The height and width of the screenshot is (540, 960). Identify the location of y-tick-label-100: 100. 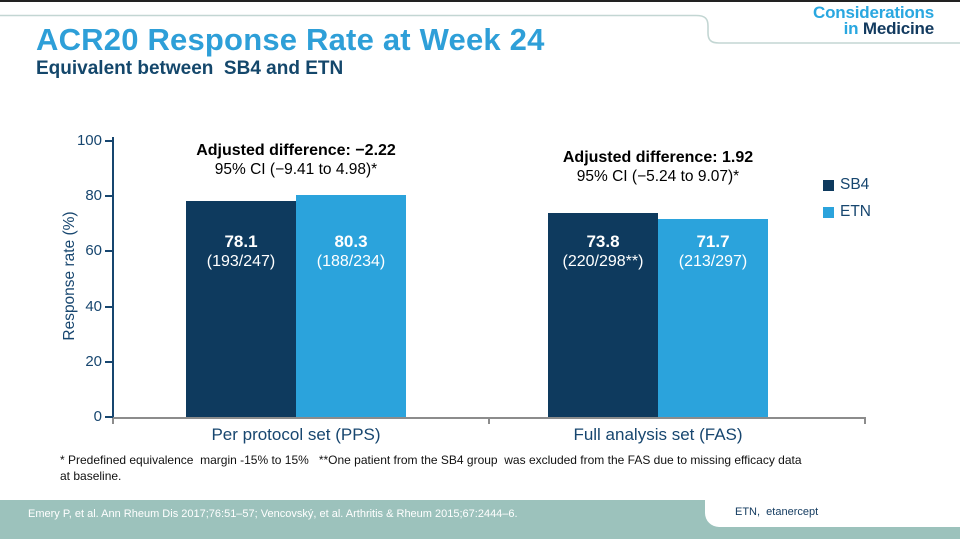
(89, 140).